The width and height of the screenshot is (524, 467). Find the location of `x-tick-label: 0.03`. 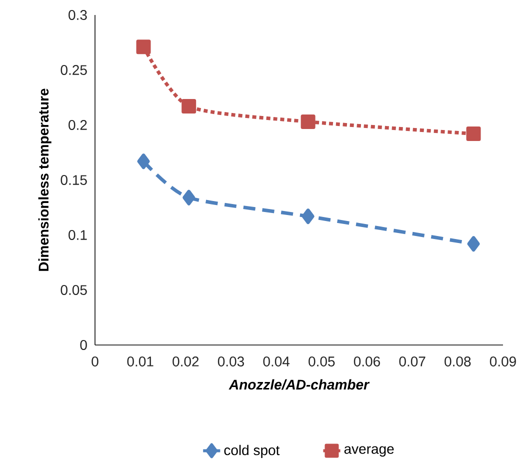

x-tick-label: 0.03 is located at coordinates (231, 361).